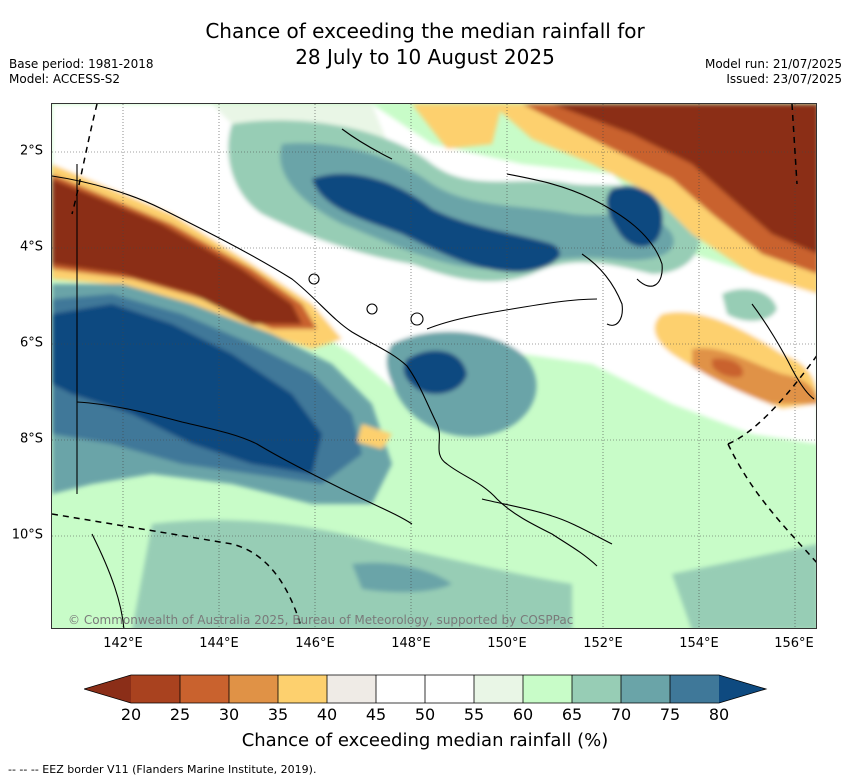 This screenshot has height=781, width=850. I want to click on colorbar, so click(426, 689).